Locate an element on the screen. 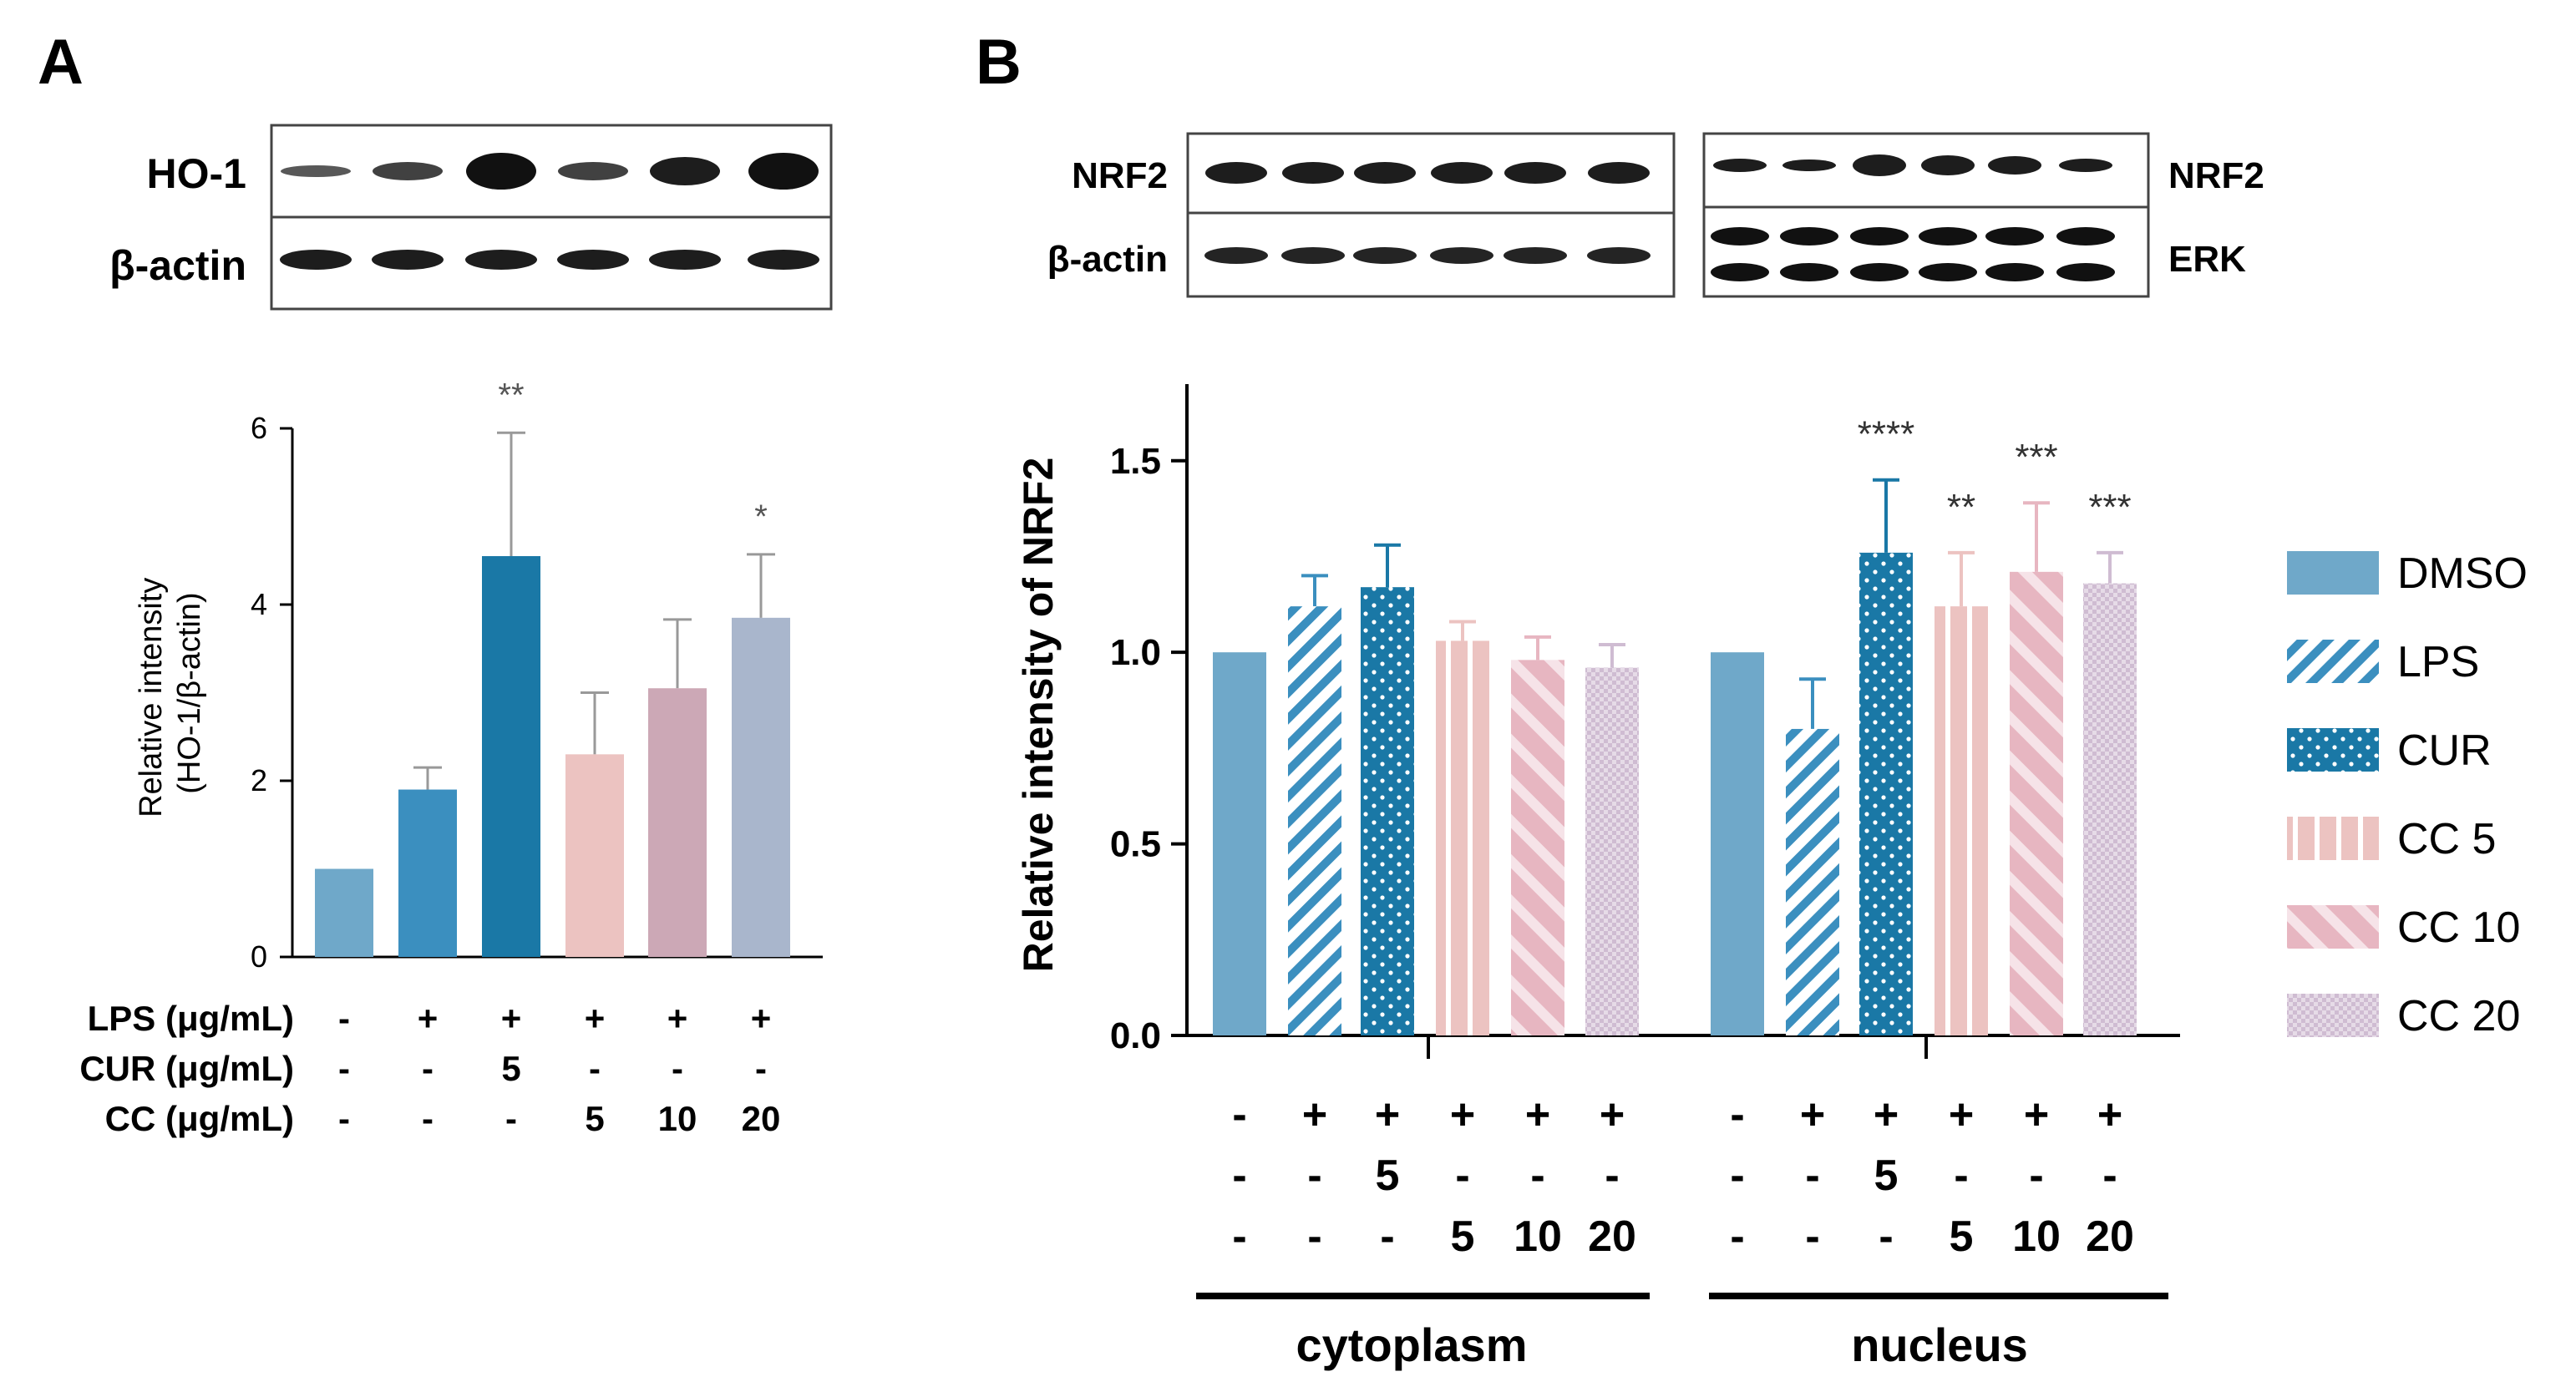  blot-b-left-label-nrf2: NRF2 is located at coordinates (1120, 175).